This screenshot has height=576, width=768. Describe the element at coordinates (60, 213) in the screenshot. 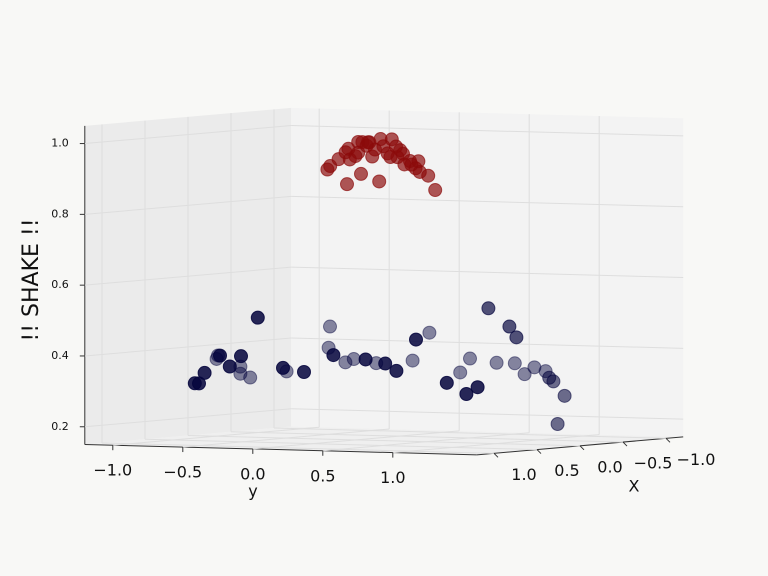

I see `z-tick-label: 0.8` at that location.